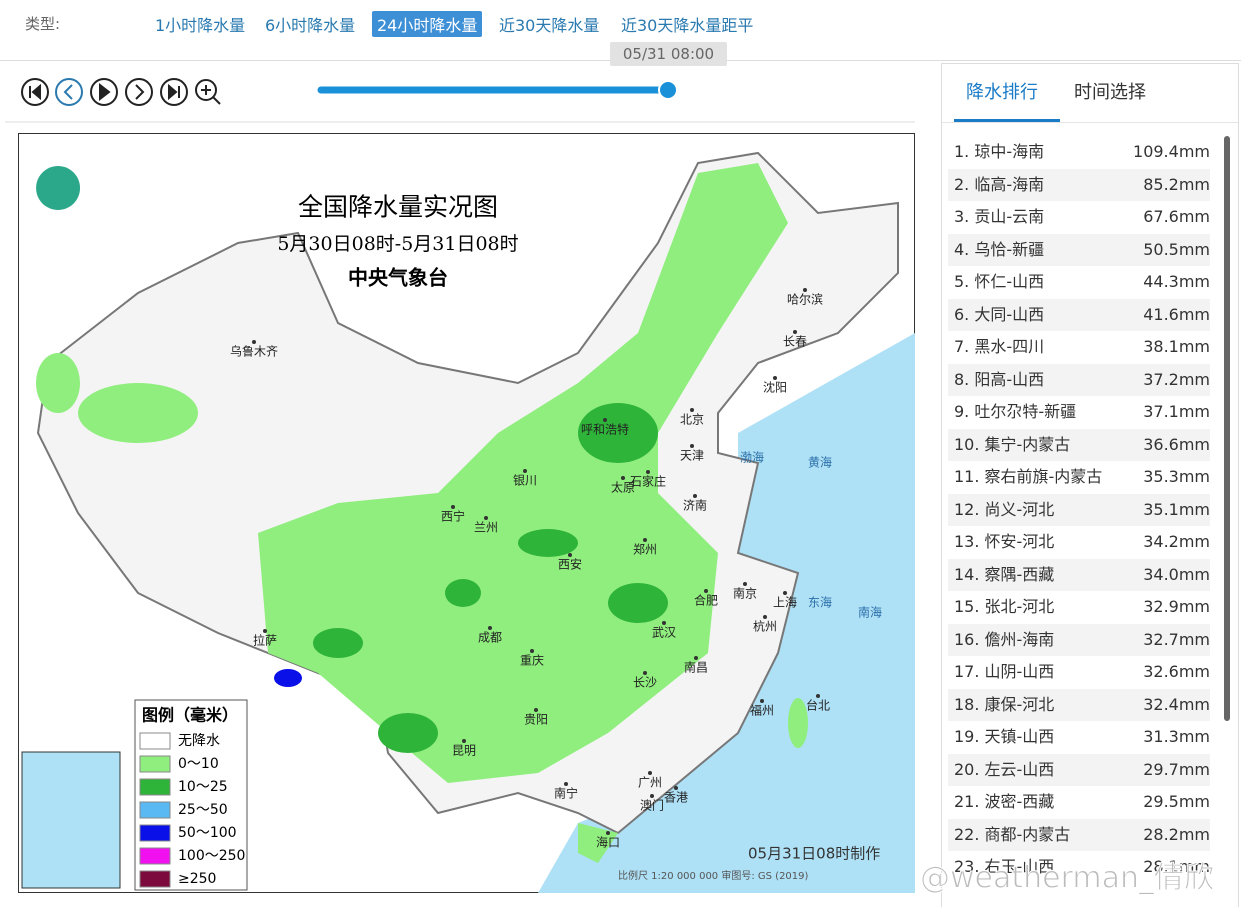 The image size is (1241, 907). I want to click on precip-value: 34.2mm, so click(1176, 541).